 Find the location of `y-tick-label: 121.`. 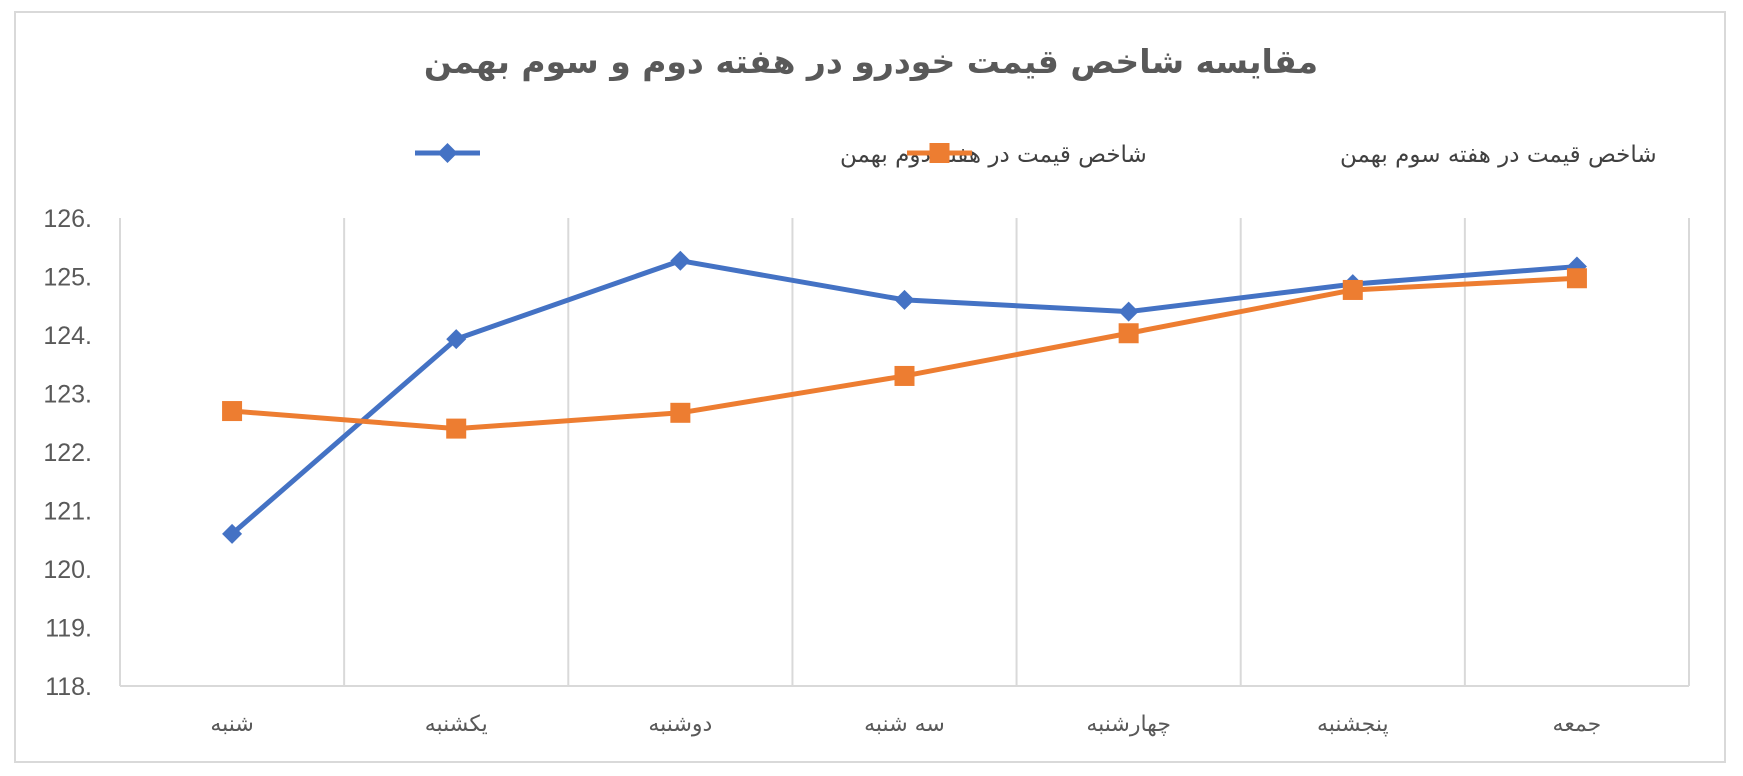

y-tick-label: 121. is located at coordinates (67, 512).